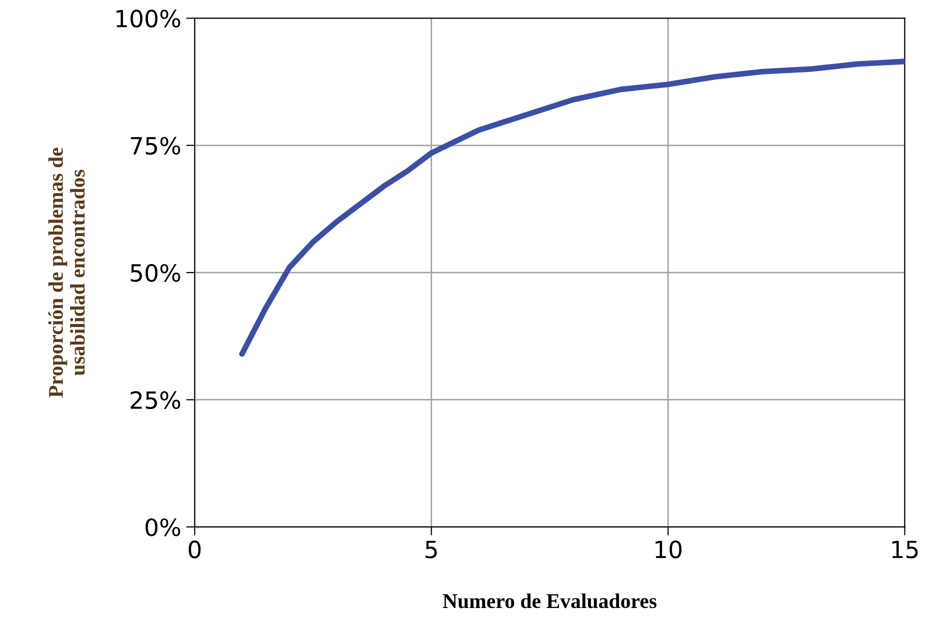 This screenshot has width=927, height=628. Describe the element at coordinates (148, 19) in the screenshot. I see `y-tick-label: 100%` at that location.